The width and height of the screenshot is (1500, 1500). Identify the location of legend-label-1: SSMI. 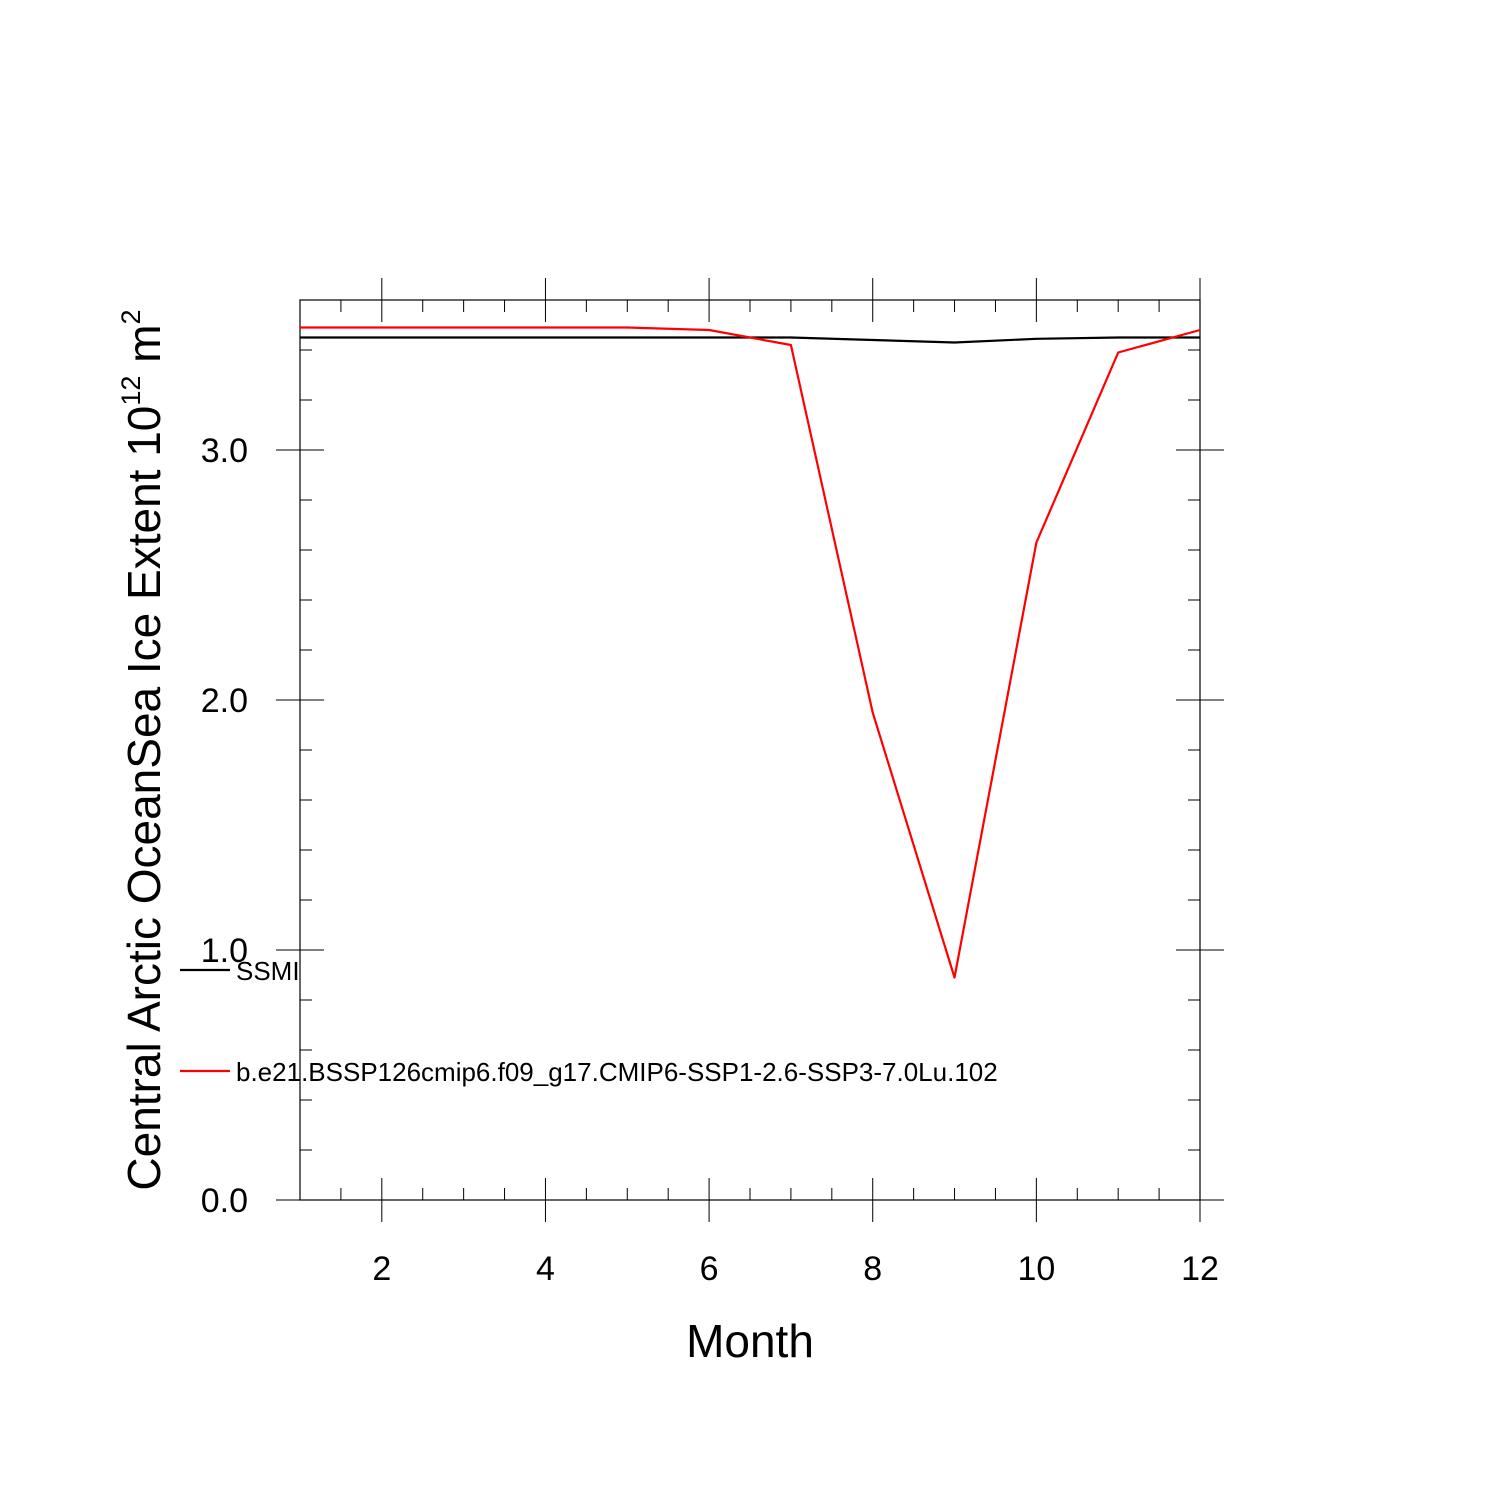
(268, 971).